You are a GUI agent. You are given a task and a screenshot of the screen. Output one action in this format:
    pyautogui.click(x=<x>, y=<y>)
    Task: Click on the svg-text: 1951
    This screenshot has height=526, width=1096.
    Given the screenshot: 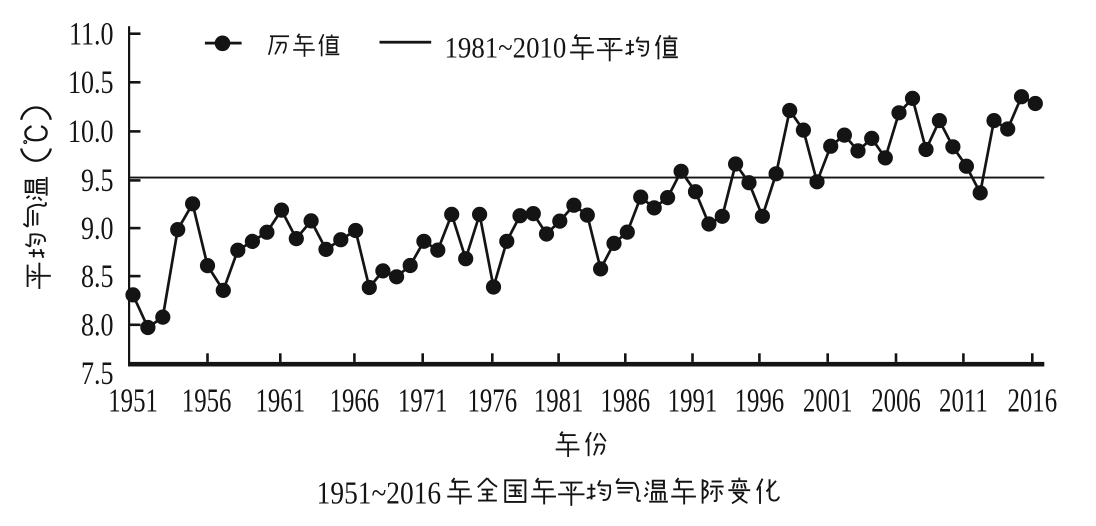 What is the action you would take?
    pyautogui.click(x=133, y=401)
    